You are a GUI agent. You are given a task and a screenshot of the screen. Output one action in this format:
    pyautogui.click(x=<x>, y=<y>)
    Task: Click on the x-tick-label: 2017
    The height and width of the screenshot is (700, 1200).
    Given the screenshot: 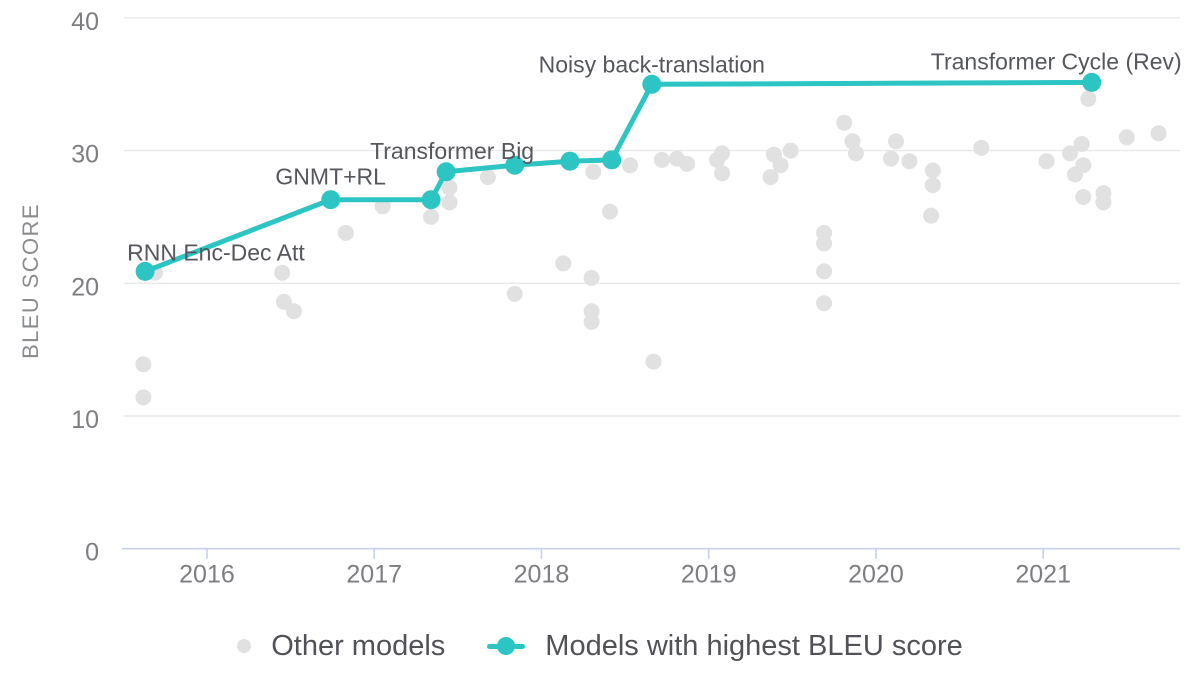 What is the action you would take?
    pyautogui.click(x=374, y=575)
    